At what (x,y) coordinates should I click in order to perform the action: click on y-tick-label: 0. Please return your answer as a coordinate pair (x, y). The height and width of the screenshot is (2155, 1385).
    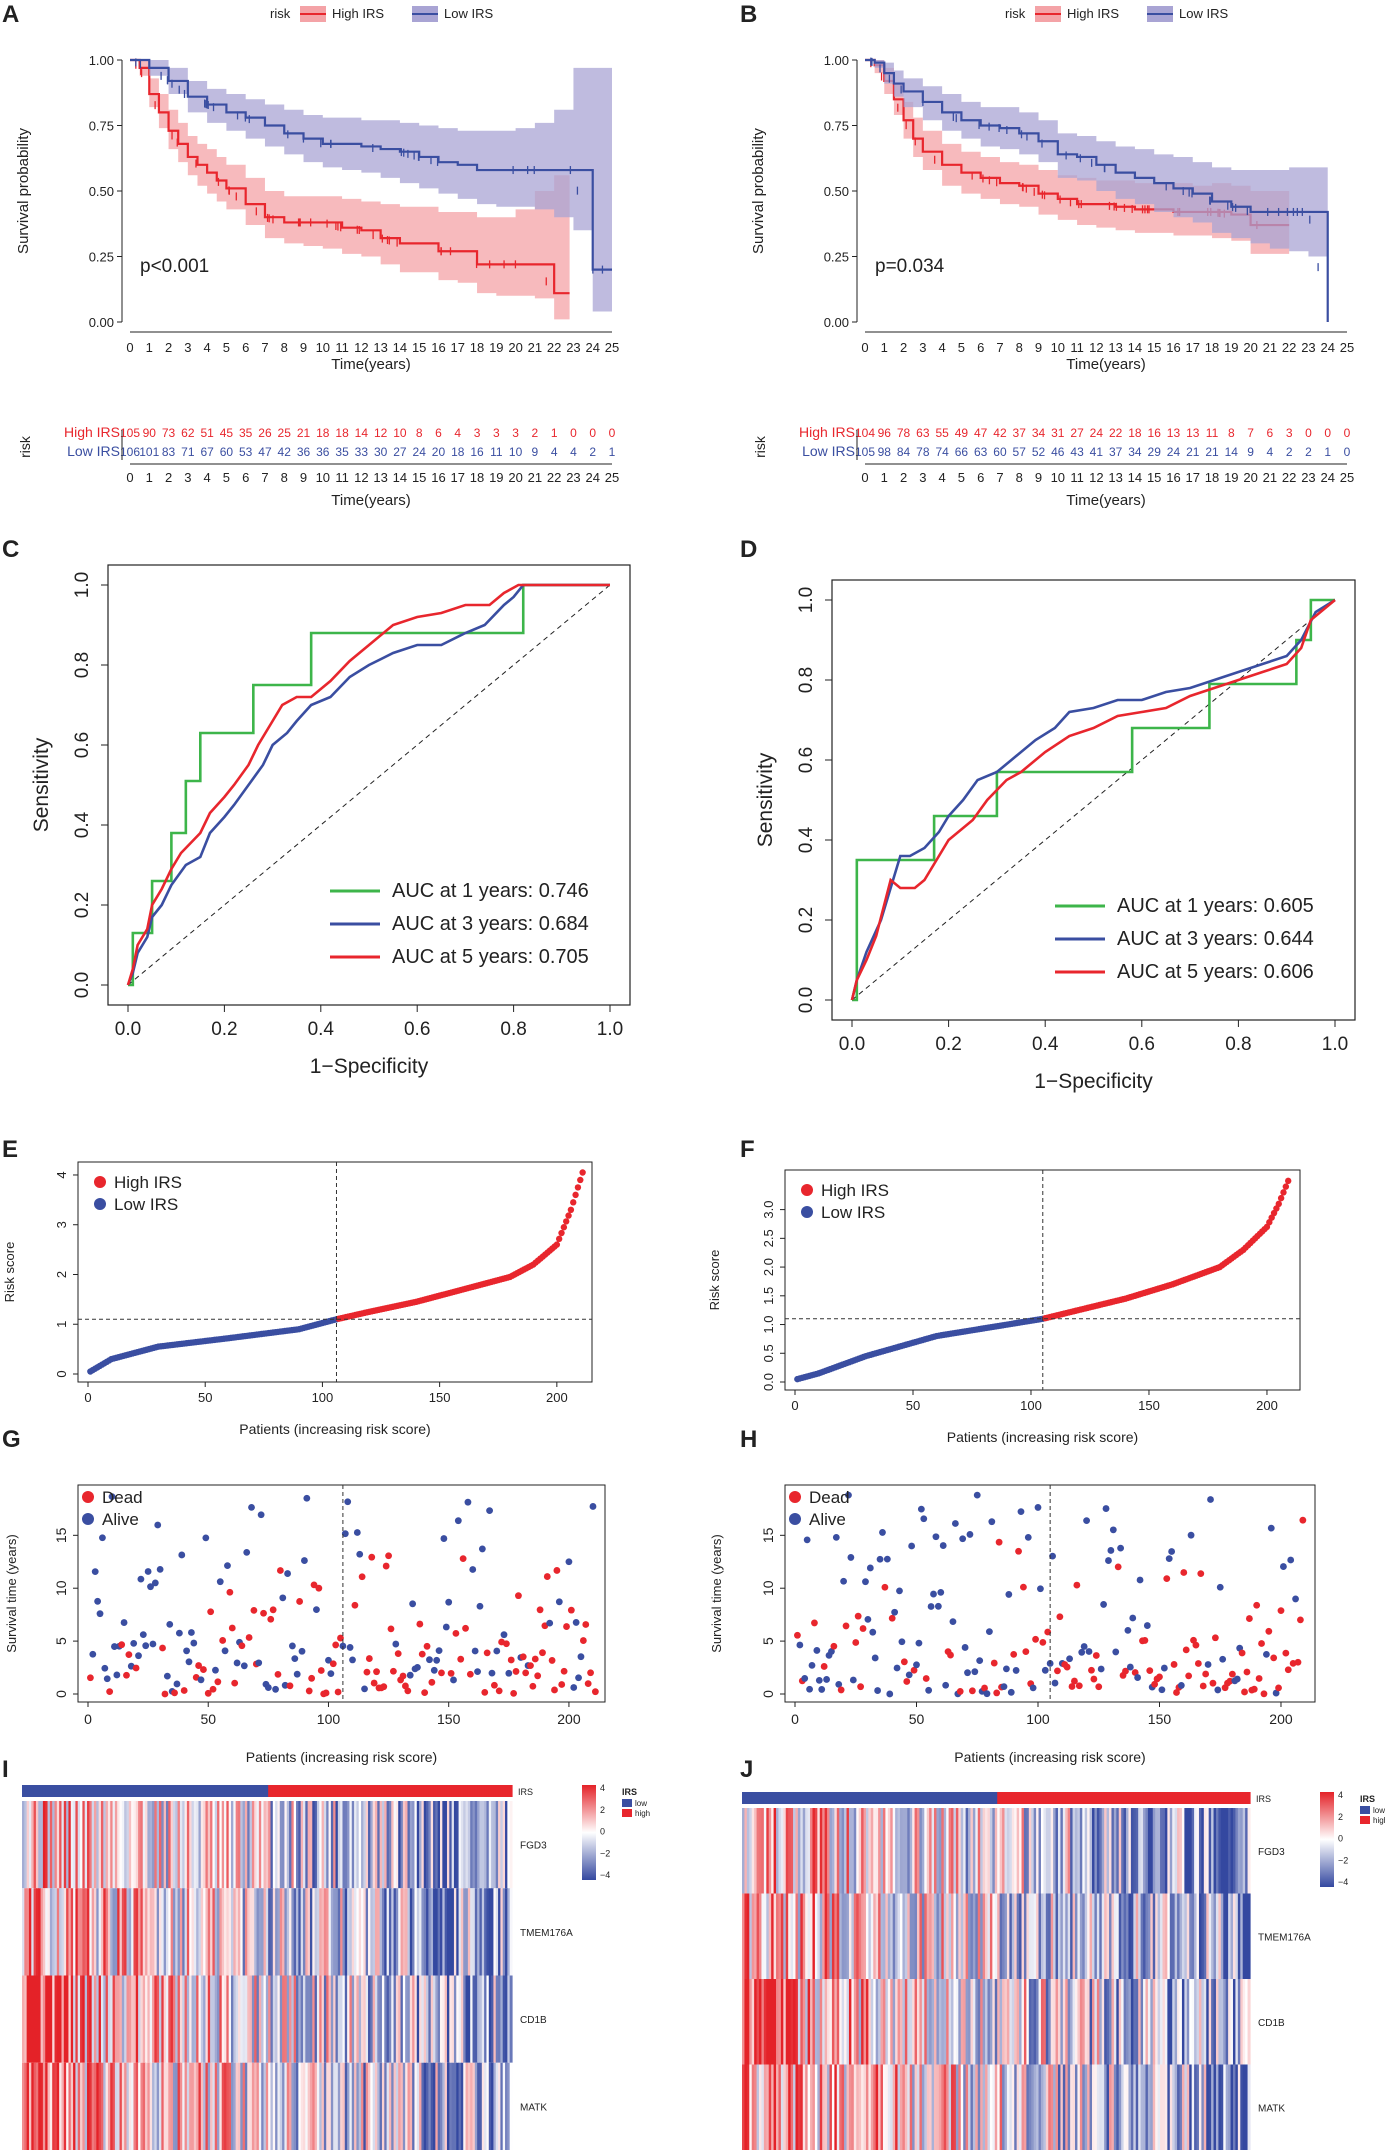
    Looking at the image, I should click on (61, 1373).